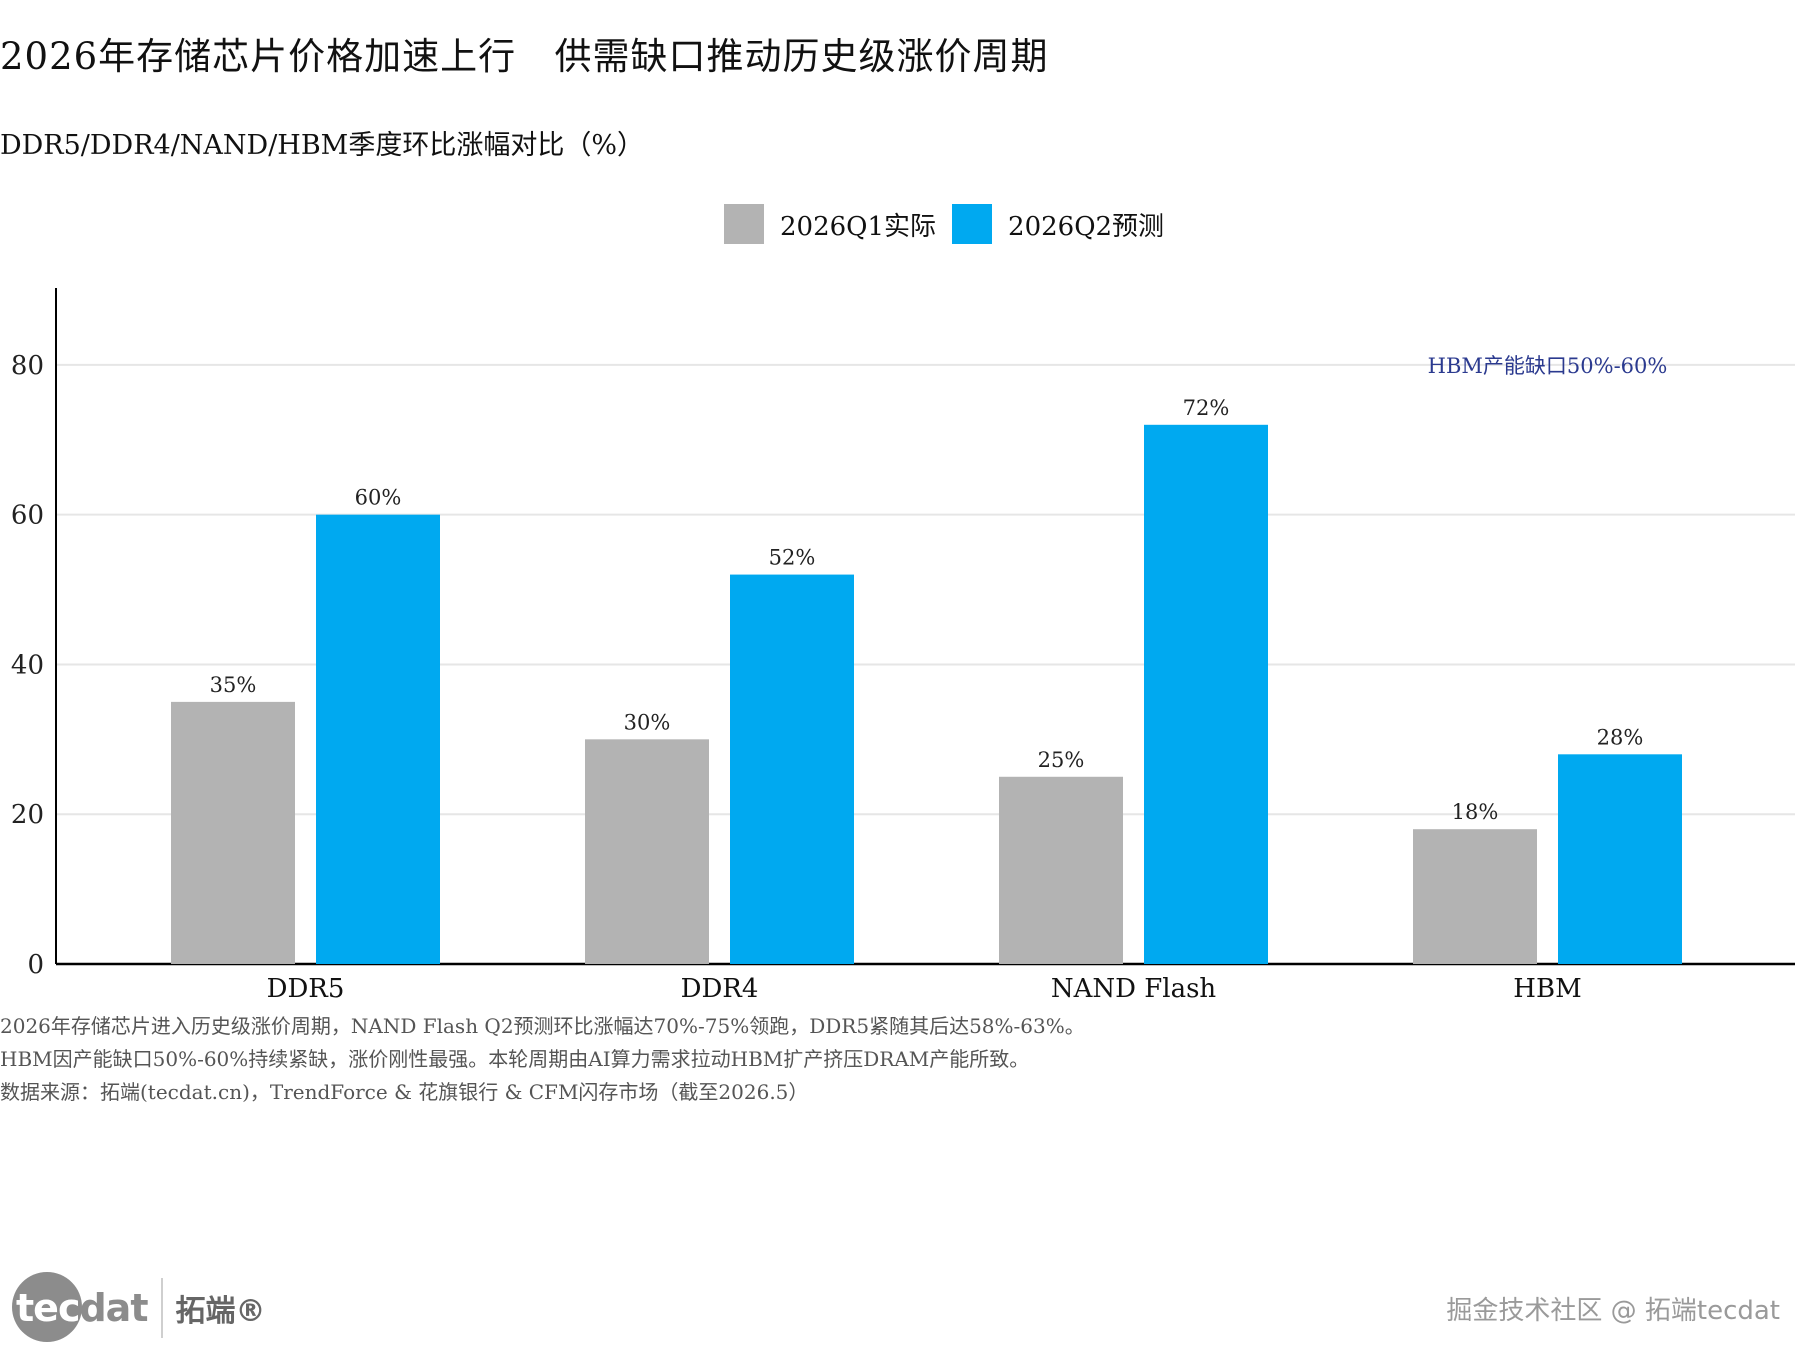  I want to click on x-tick-label-hbm: HBM, so click(1547, 989).